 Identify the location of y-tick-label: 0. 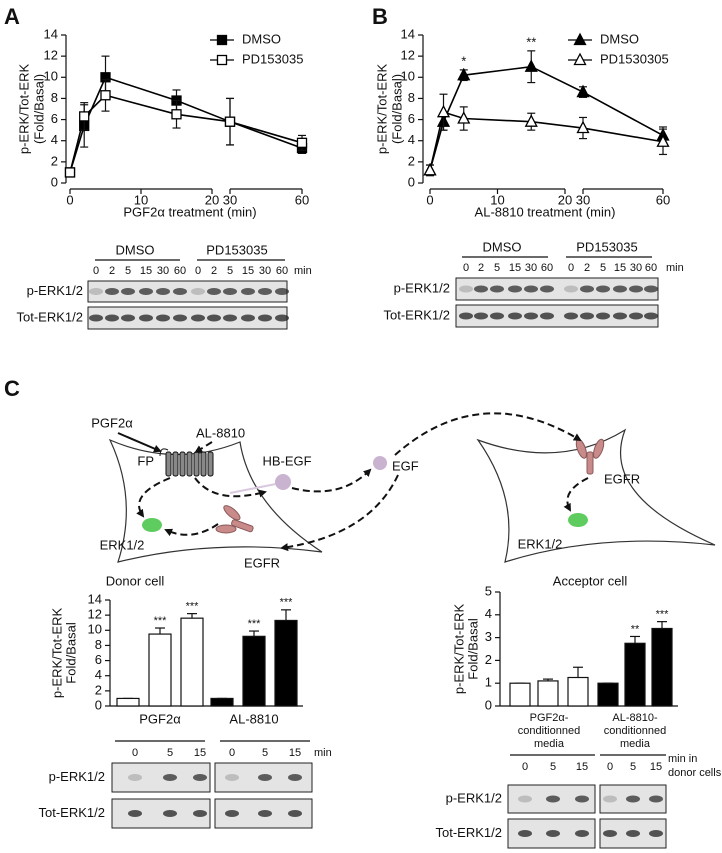
(54, 181).